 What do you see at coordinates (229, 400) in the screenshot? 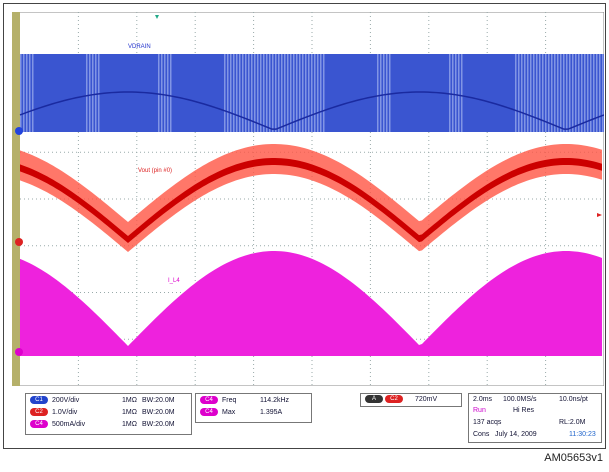
I see `measure-name: Freq` at bounding box center [229, 400].